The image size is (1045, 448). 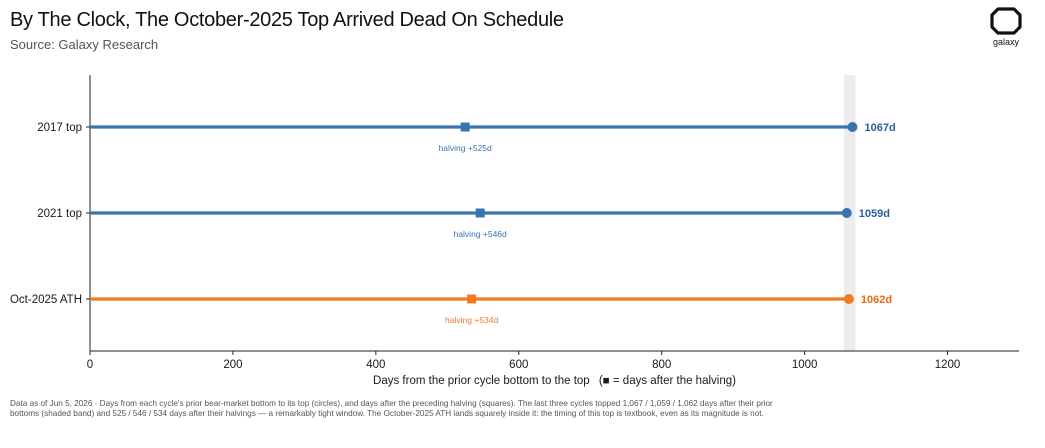 I want to click on x-tick-label: 200, so click(x=232, y=365).